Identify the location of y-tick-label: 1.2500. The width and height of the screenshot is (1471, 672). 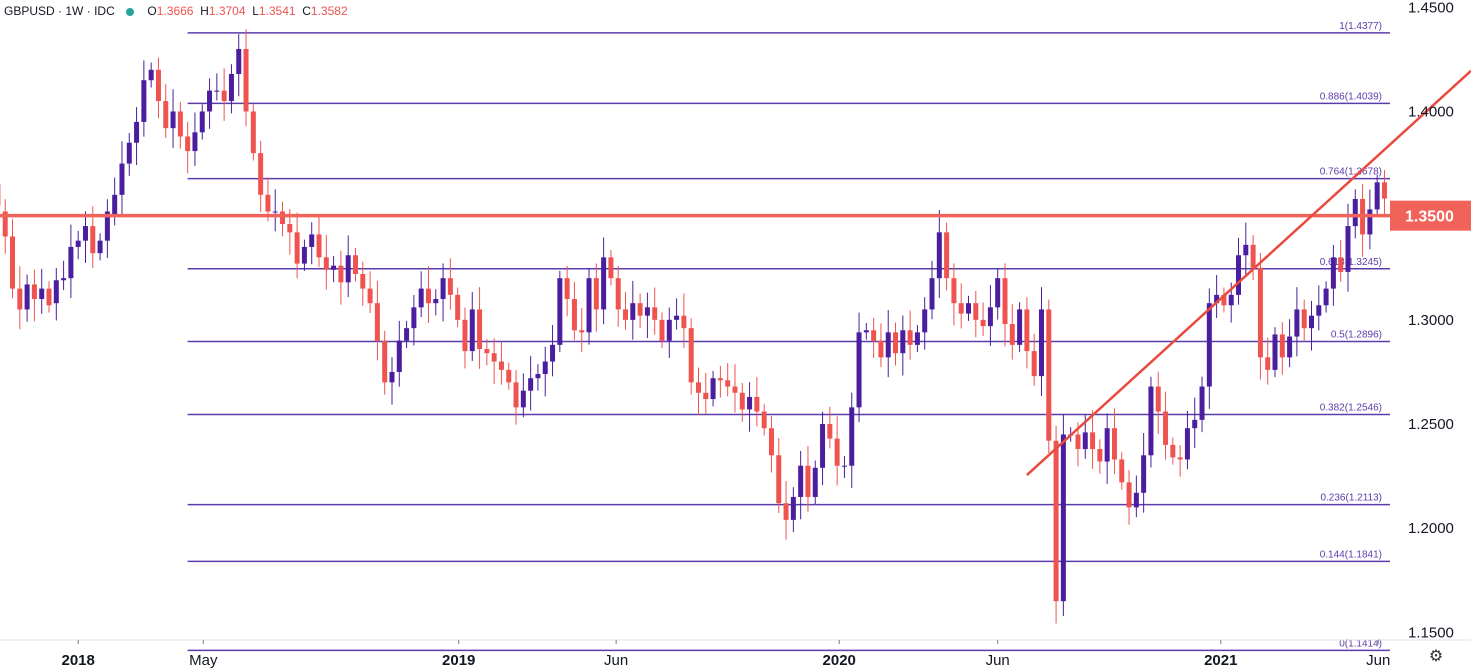
(1431, 424).